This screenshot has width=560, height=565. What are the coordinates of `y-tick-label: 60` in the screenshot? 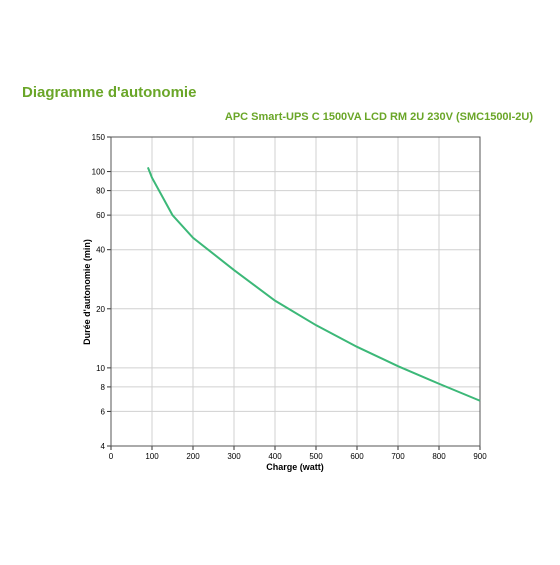 It's located at (100, 215).